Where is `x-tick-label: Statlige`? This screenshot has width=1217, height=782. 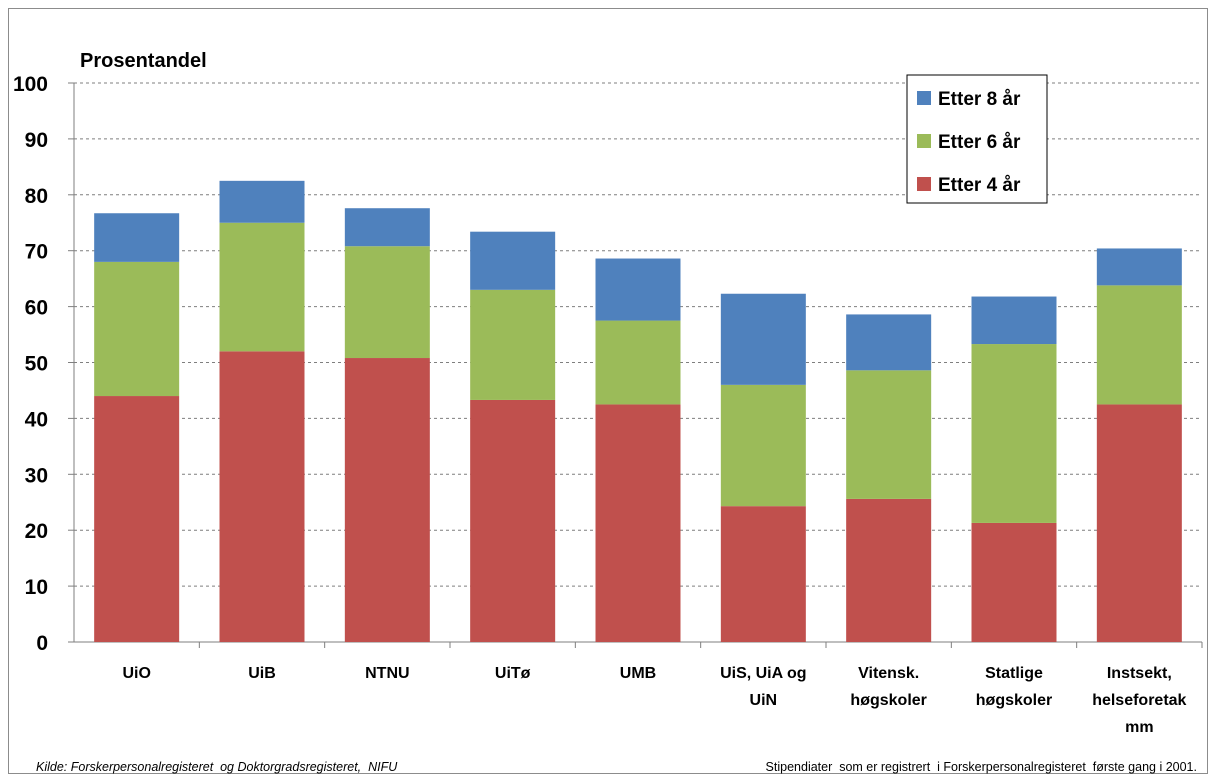 x-tick-label: Statlige is located at coordinates (1014, 673).